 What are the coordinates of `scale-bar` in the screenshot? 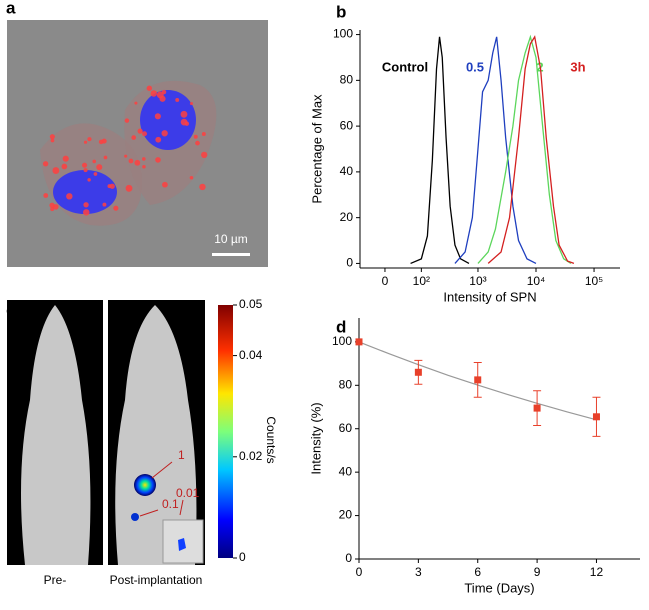 It's located at (231, 254).